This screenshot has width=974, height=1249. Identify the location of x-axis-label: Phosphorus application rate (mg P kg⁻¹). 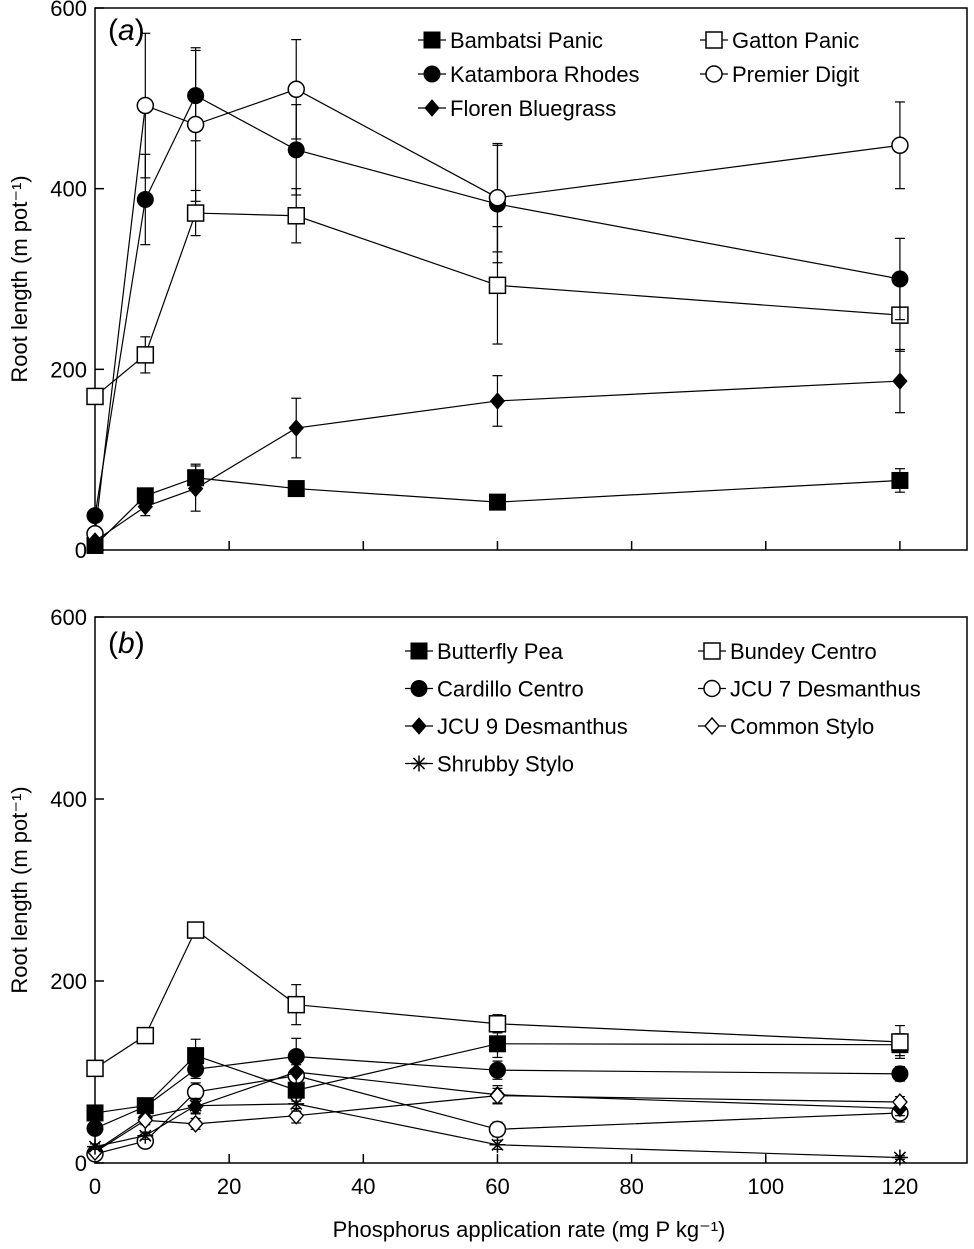
(529, 1229).